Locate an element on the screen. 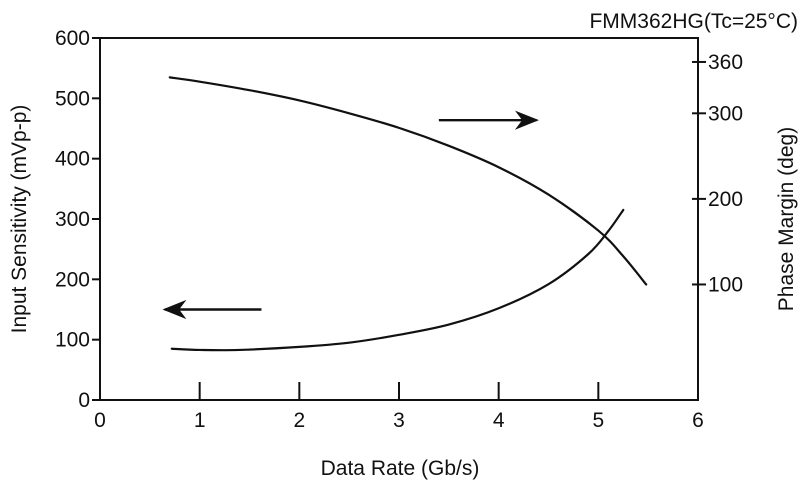  x-tick-label: 6 is located at coordinates (698, 420).